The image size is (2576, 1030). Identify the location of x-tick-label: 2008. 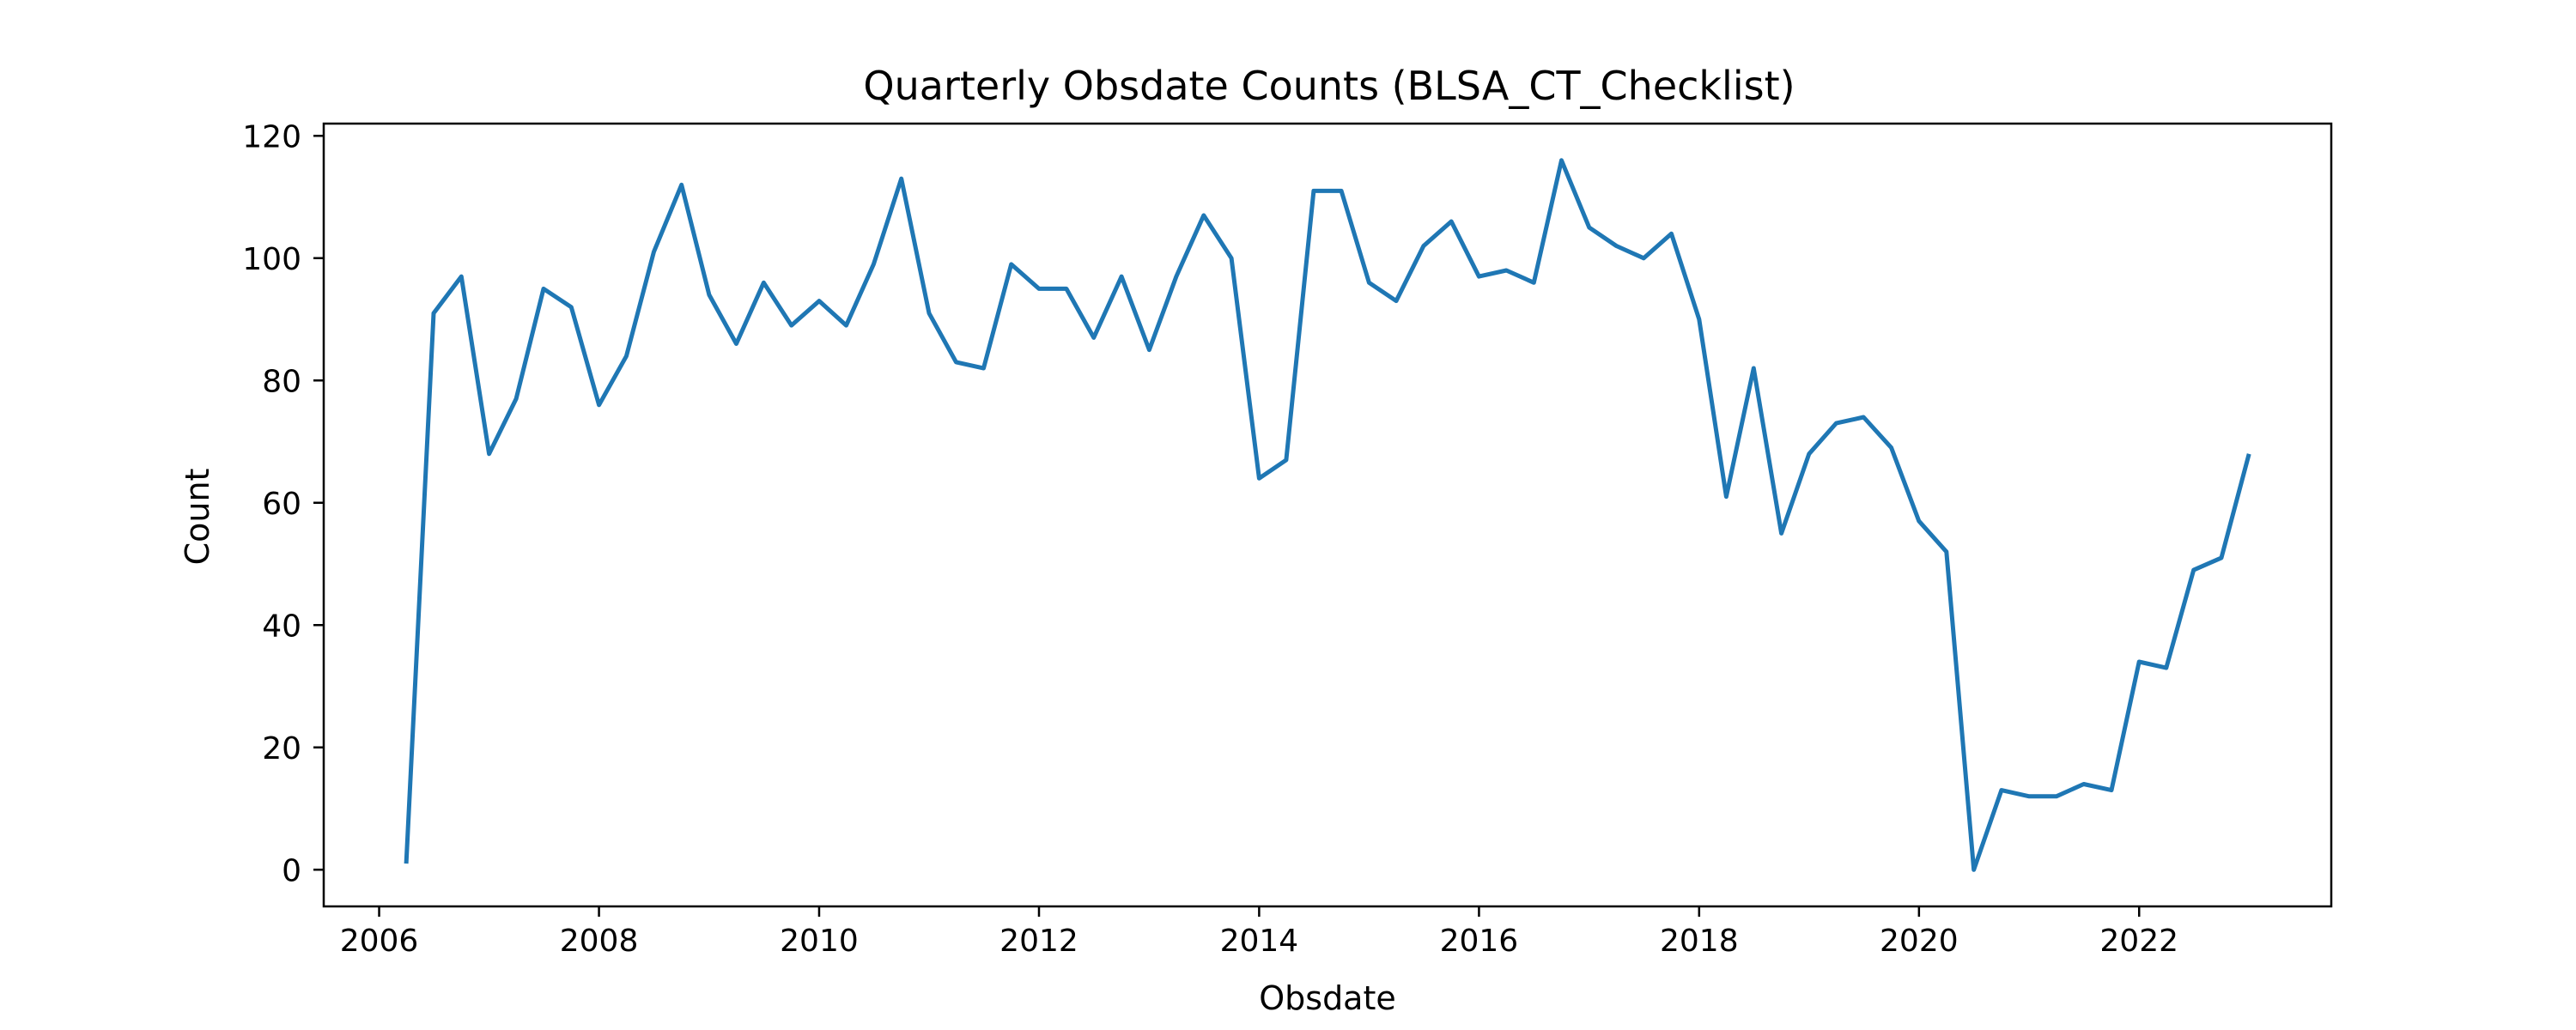
(599, 941).